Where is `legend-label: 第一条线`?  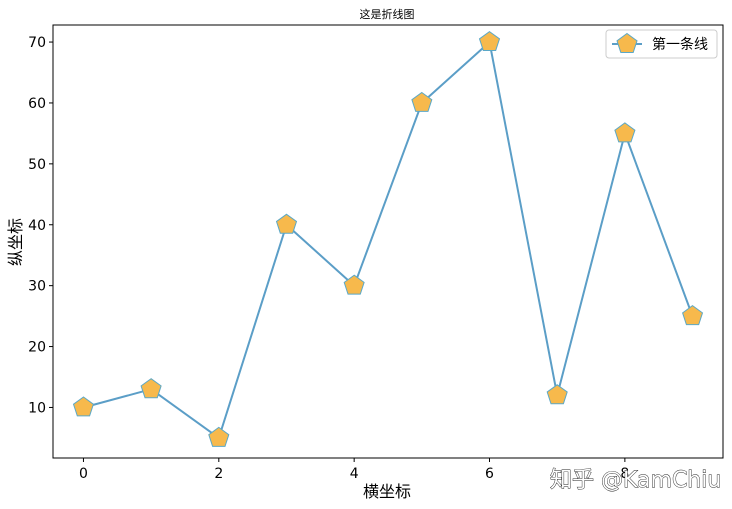
legend-label: 第一条线 is located at coordinates (680, 44).